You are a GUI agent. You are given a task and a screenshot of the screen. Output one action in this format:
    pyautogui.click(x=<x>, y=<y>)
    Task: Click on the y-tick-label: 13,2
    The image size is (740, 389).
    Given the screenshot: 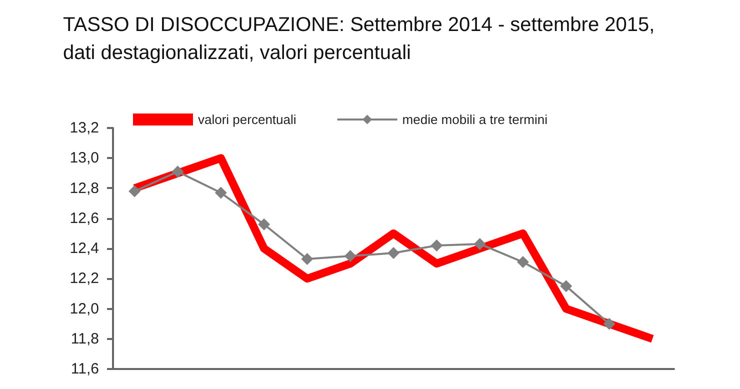 What is the action you would take?
    pyautogui.click(x=84, y=128)
    